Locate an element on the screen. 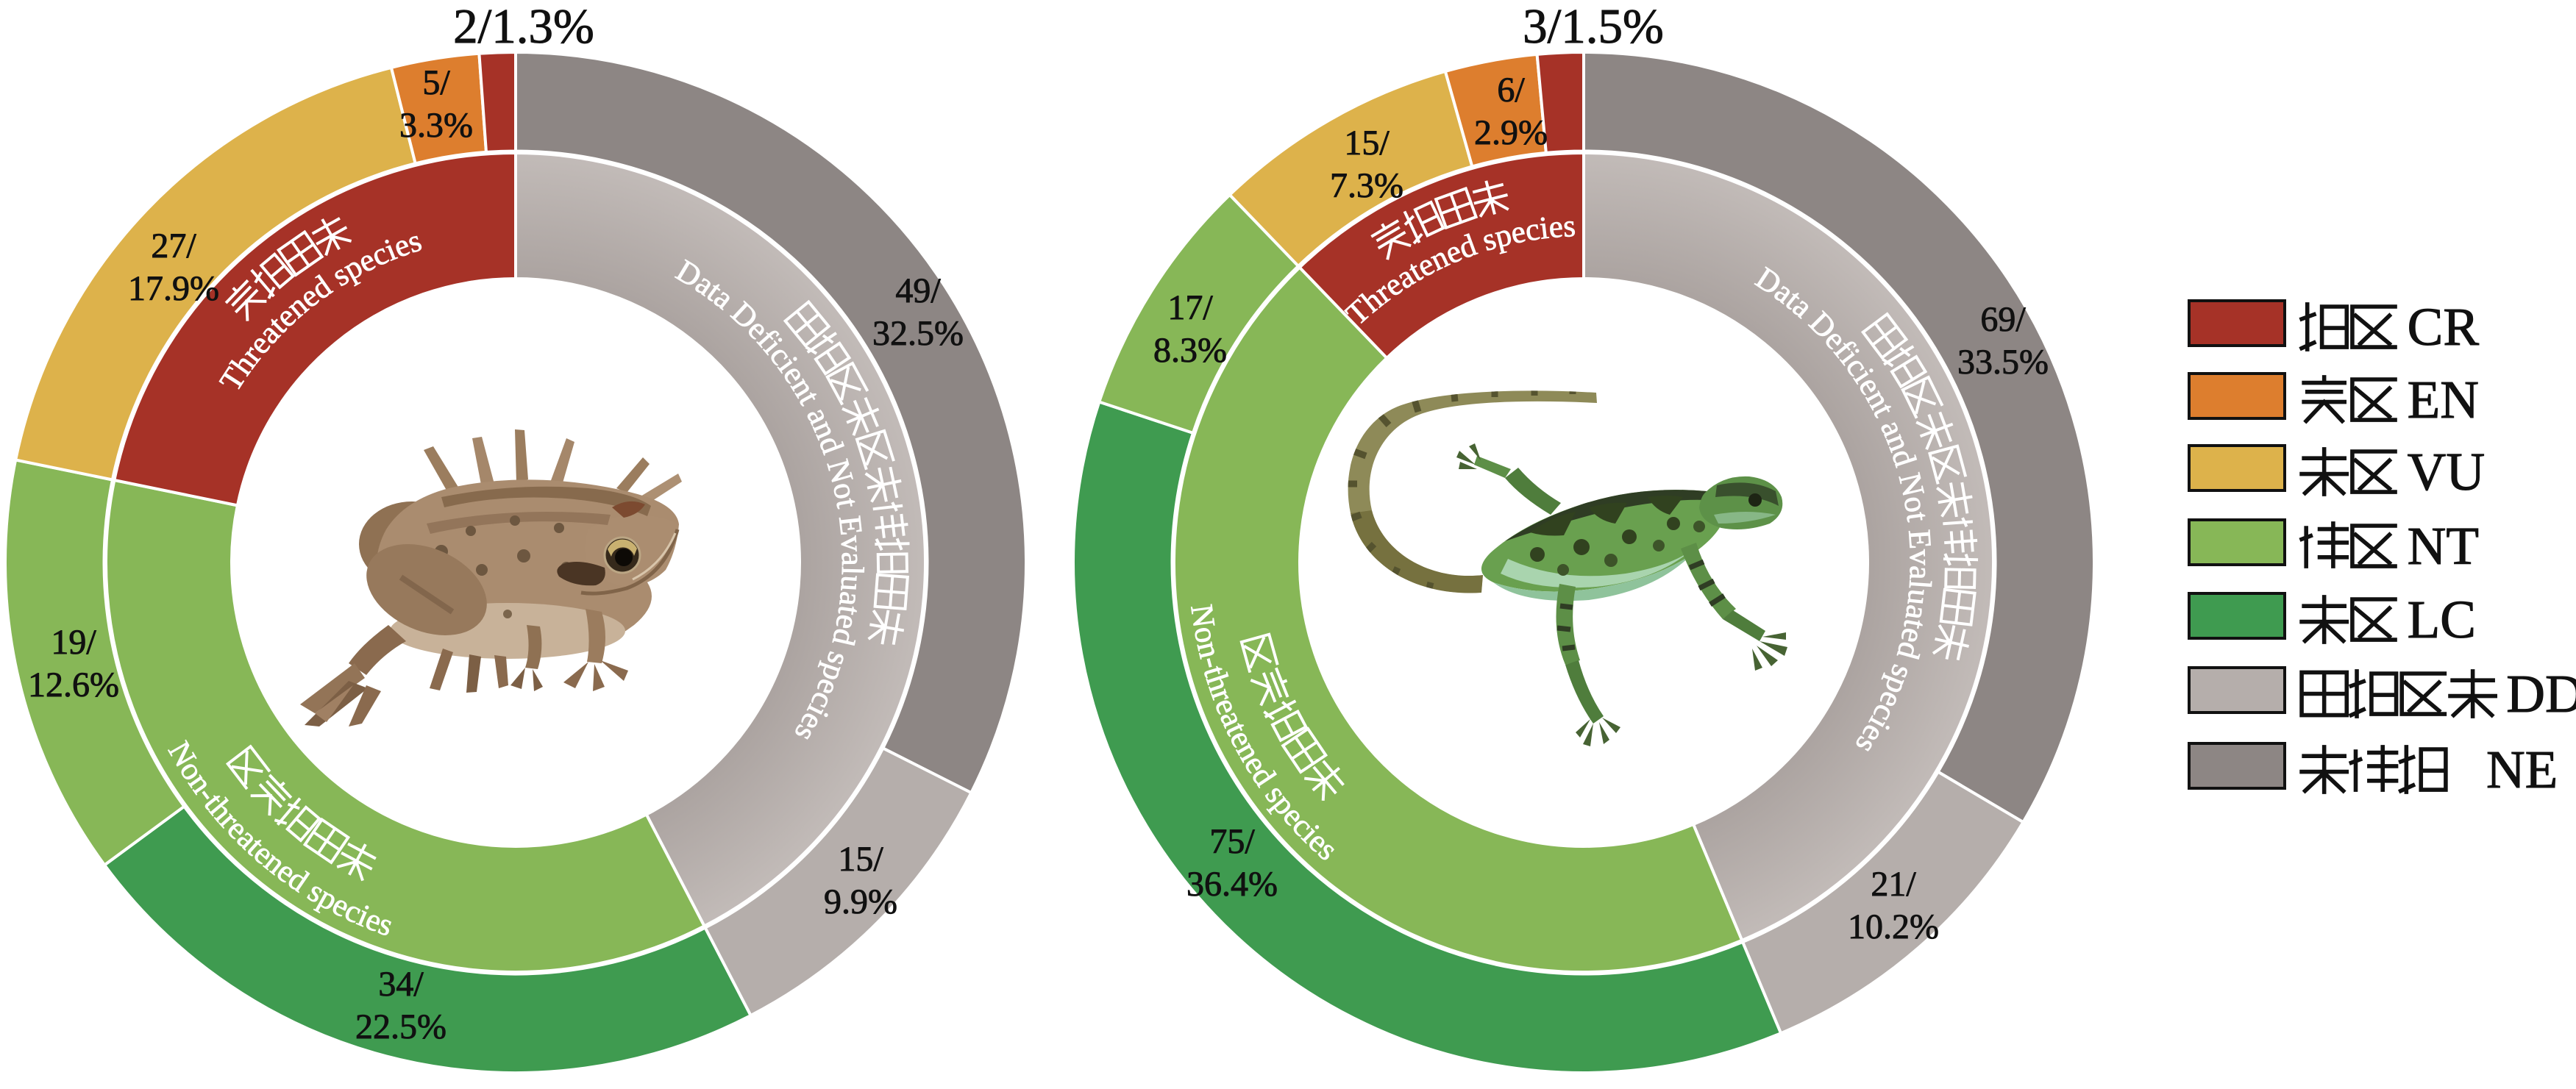 The width and height of the screenshot is (2576, 1089). svg-text: 8.3% is located at coordinates (1190, 350).